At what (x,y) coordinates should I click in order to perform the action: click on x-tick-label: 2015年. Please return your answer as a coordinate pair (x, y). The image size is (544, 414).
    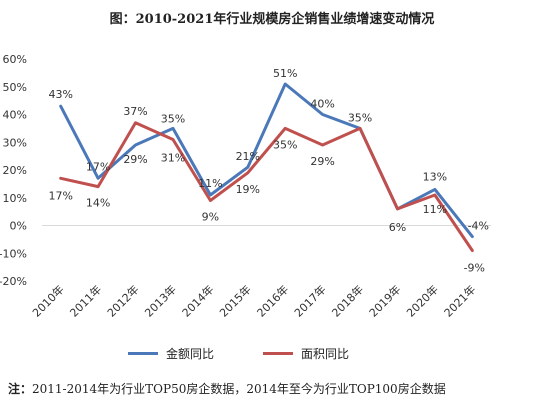
    Looking at the image, I should click on (234, 300).